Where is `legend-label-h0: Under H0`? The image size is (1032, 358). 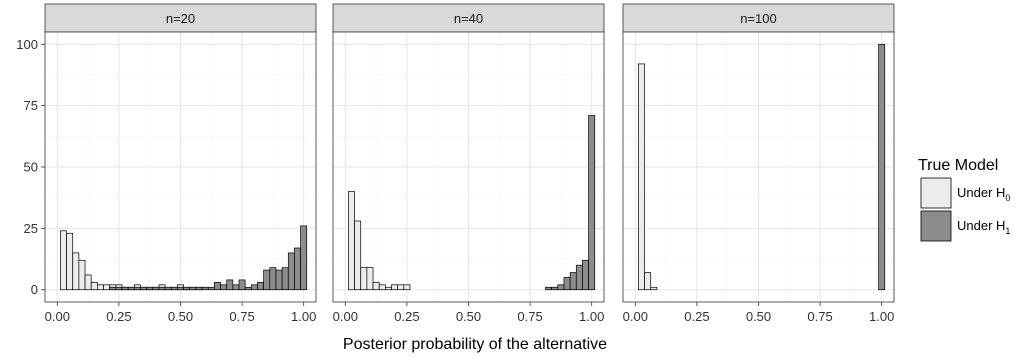 legend-label-h0: Under H0 is located at coordinates (983, 194).